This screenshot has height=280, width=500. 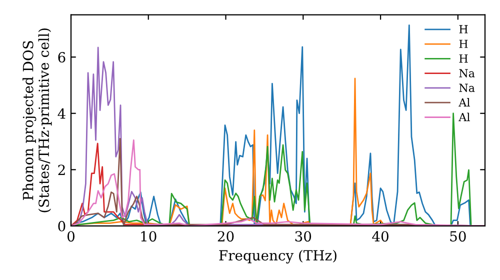 I want to click on x-tick-label: 40, so click(x=380, y=236).